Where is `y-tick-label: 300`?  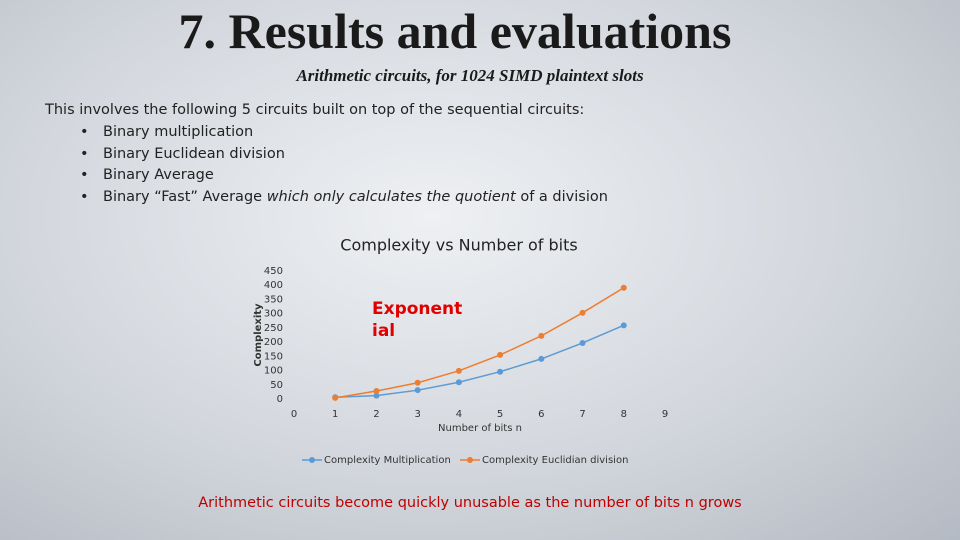
y-tick-label: 300 is located at coordinates (273, 314).